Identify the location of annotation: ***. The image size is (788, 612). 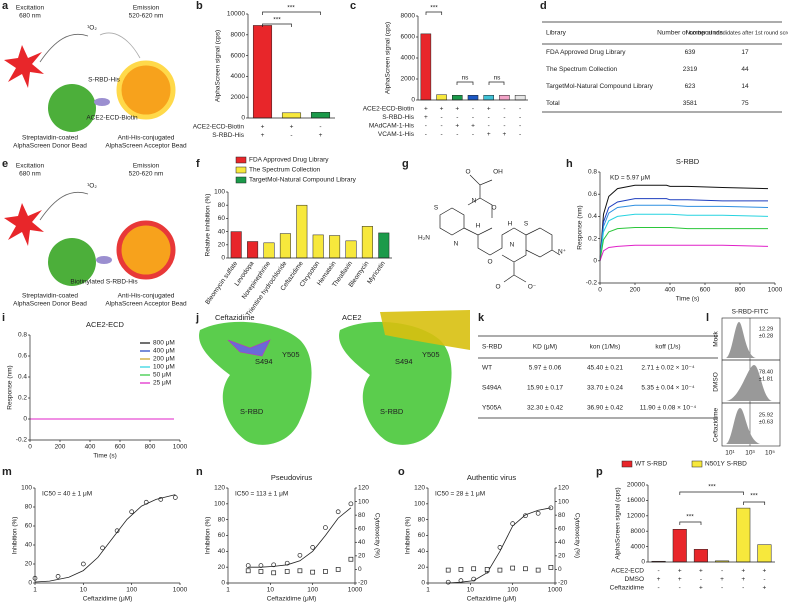
(754, 496).